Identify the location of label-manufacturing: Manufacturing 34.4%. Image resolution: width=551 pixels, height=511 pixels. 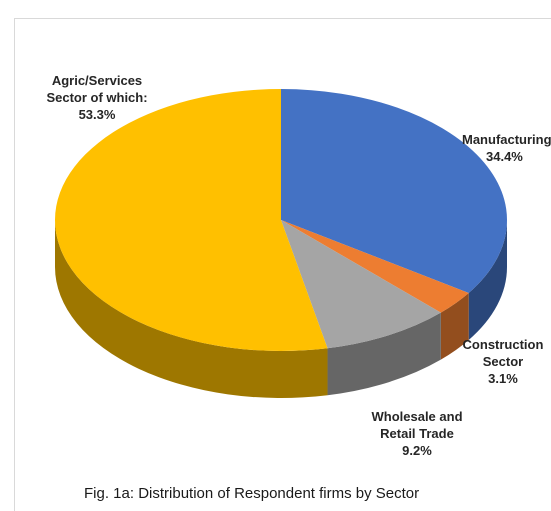
(506, 148).